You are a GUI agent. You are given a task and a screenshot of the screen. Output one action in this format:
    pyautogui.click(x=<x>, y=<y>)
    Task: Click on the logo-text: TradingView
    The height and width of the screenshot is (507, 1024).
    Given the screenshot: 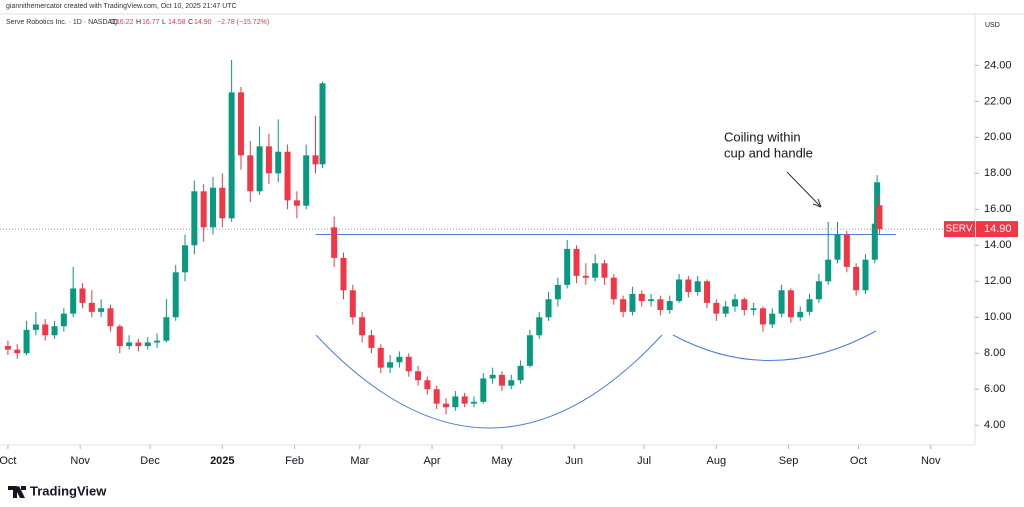 What is the action you would take?
    pyautogui.click(x=68, y=490)
    